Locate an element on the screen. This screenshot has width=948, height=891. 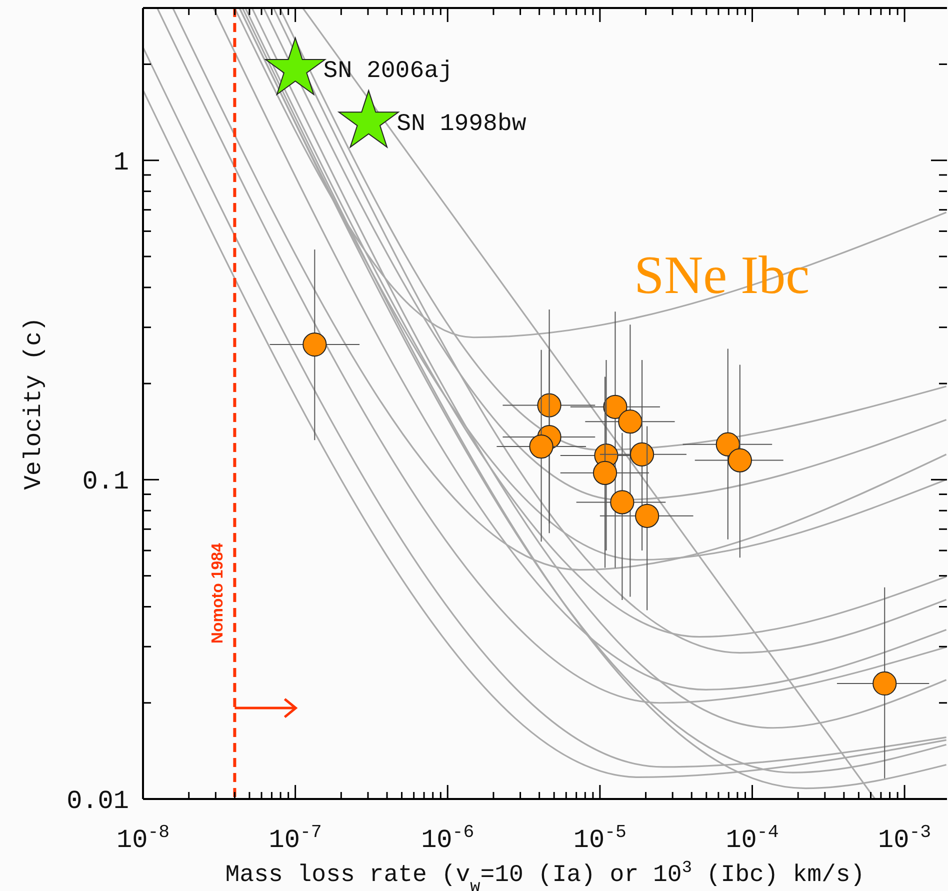
series-label: SN 1998bw is located at coordinates (461, 124).